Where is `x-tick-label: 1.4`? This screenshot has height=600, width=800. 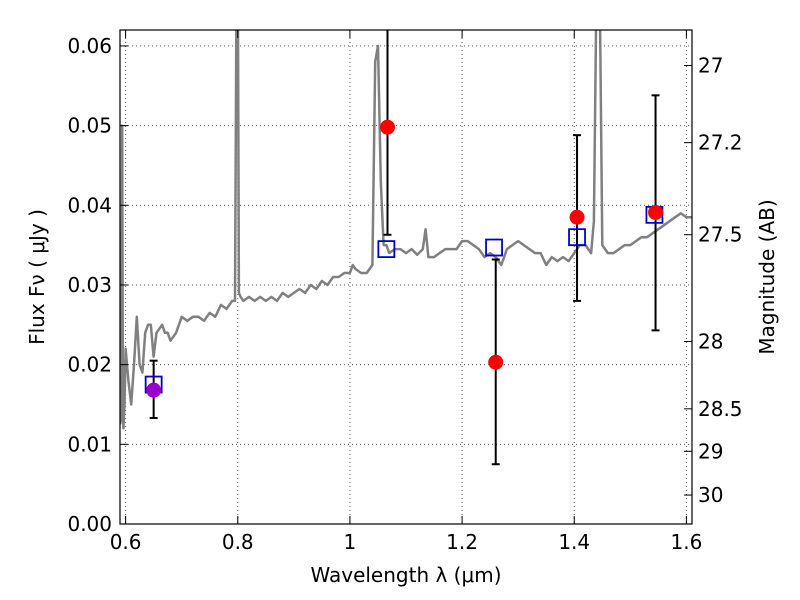 x-tick-label: 1.4 is located at coordinates (574, 542).